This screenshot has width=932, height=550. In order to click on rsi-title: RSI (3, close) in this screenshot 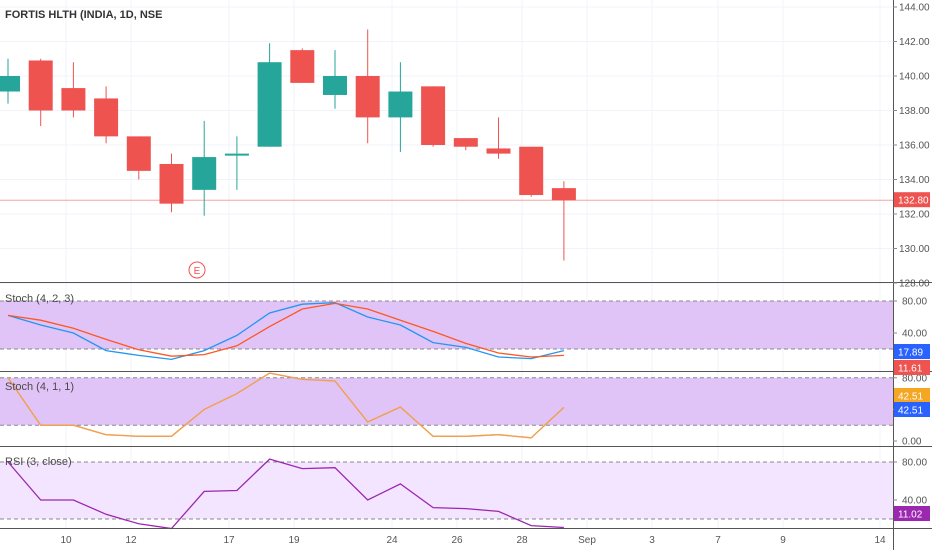, I will do `click(38, 462)`.